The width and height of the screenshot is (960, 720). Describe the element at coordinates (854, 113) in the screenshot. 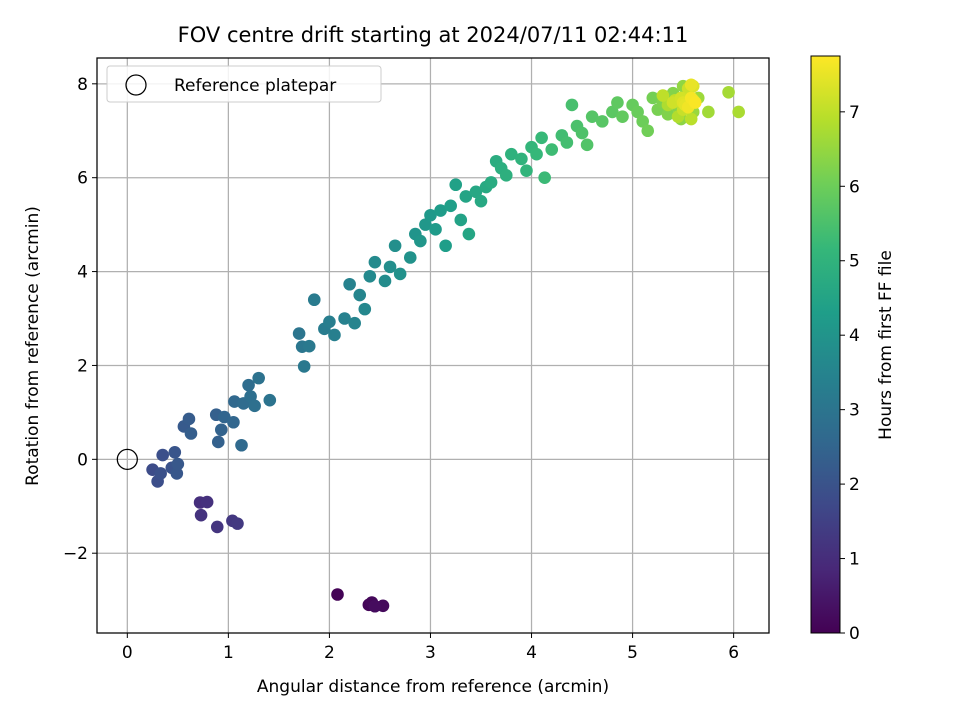

I see `colorbar-tick-label: 7` at that location.